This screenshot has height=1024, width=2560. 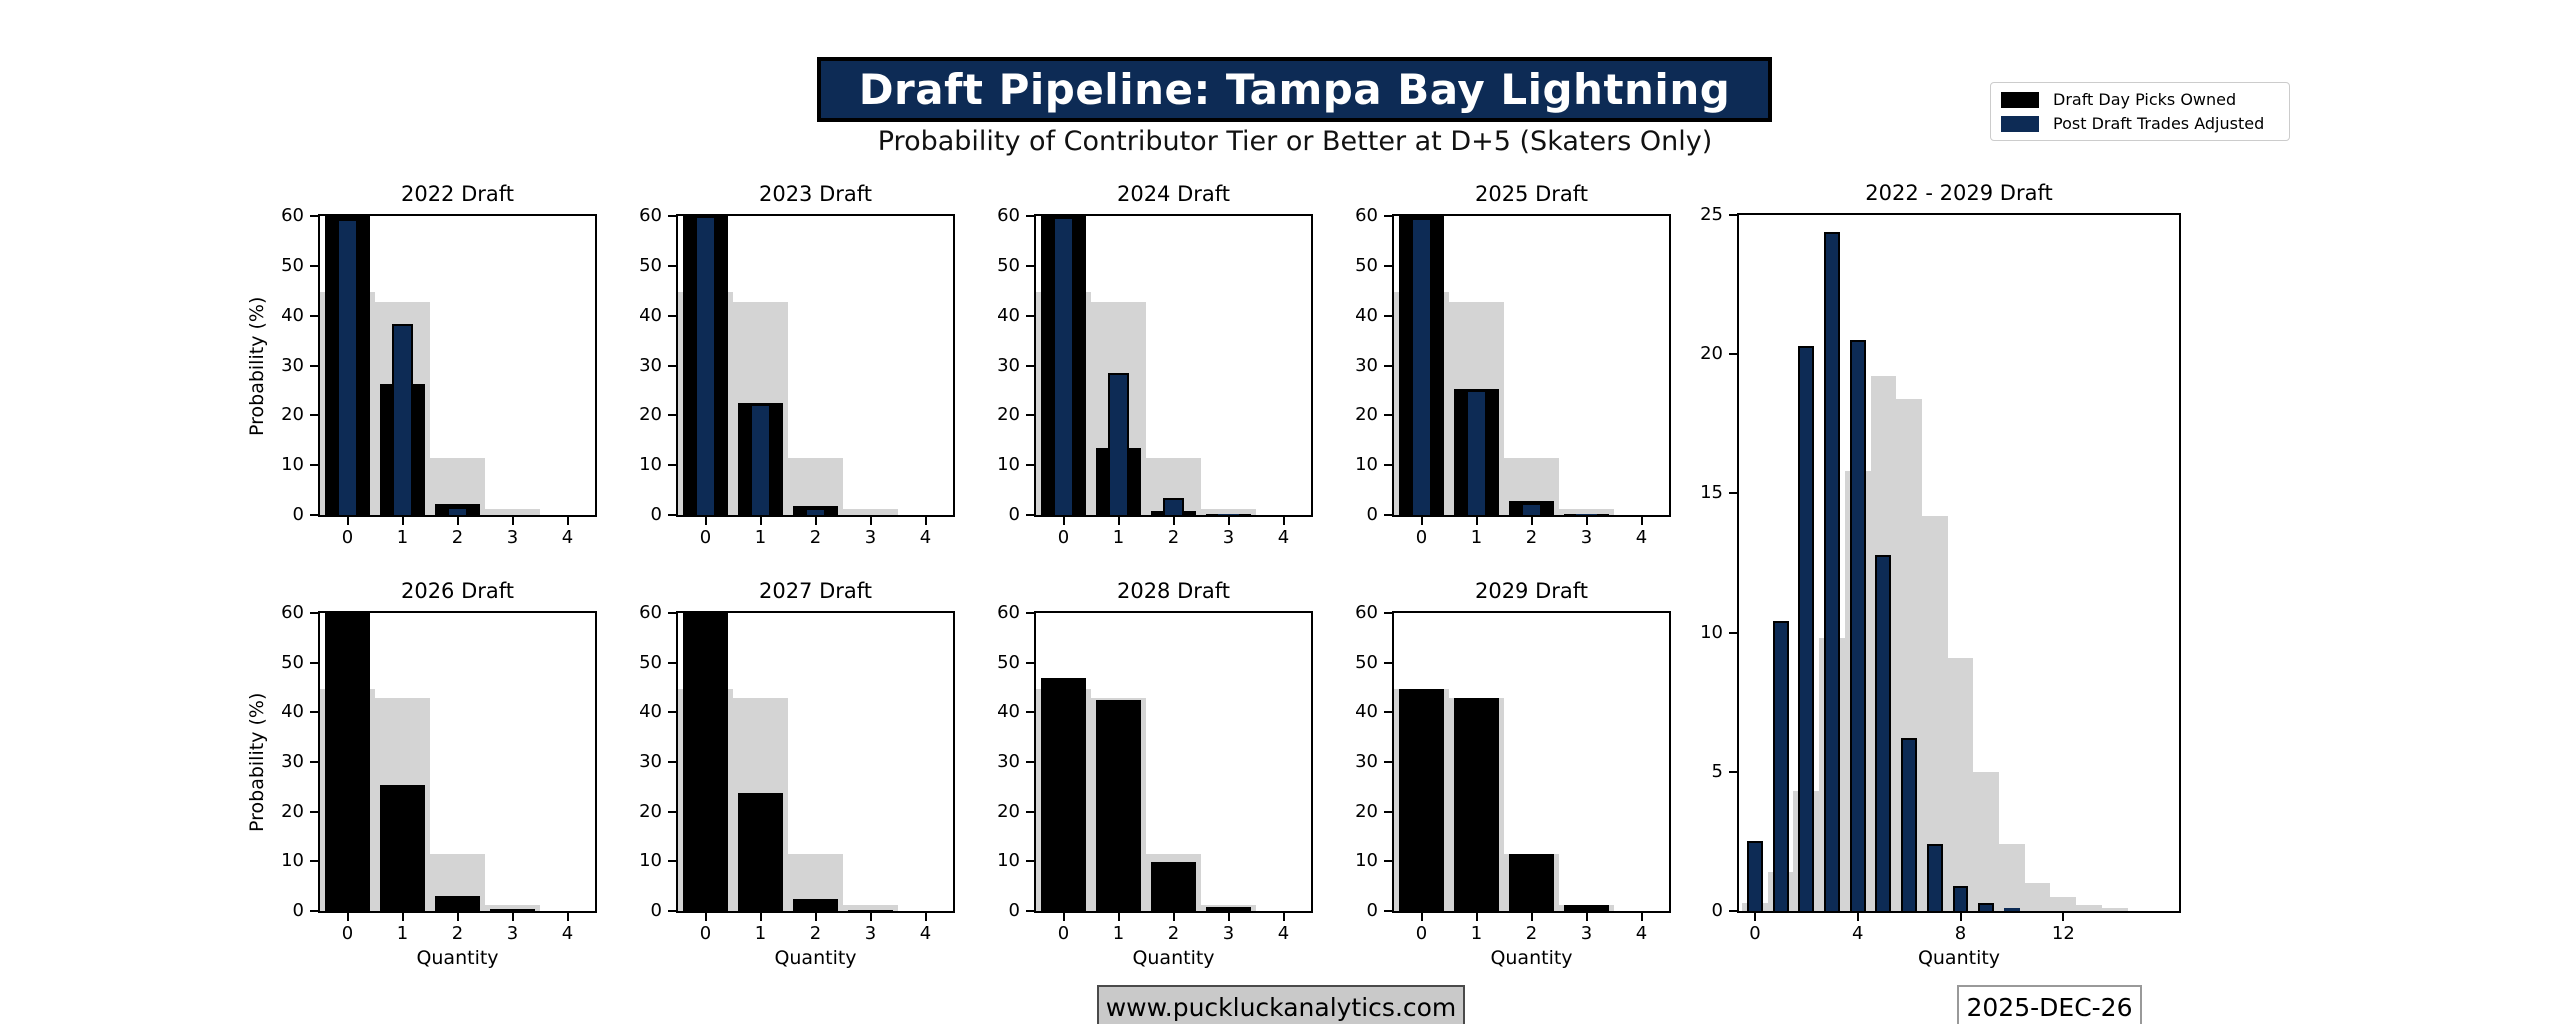 I want to click on chart-title-2024-draft: 2024 Draft, so click(x=1173, y=194).